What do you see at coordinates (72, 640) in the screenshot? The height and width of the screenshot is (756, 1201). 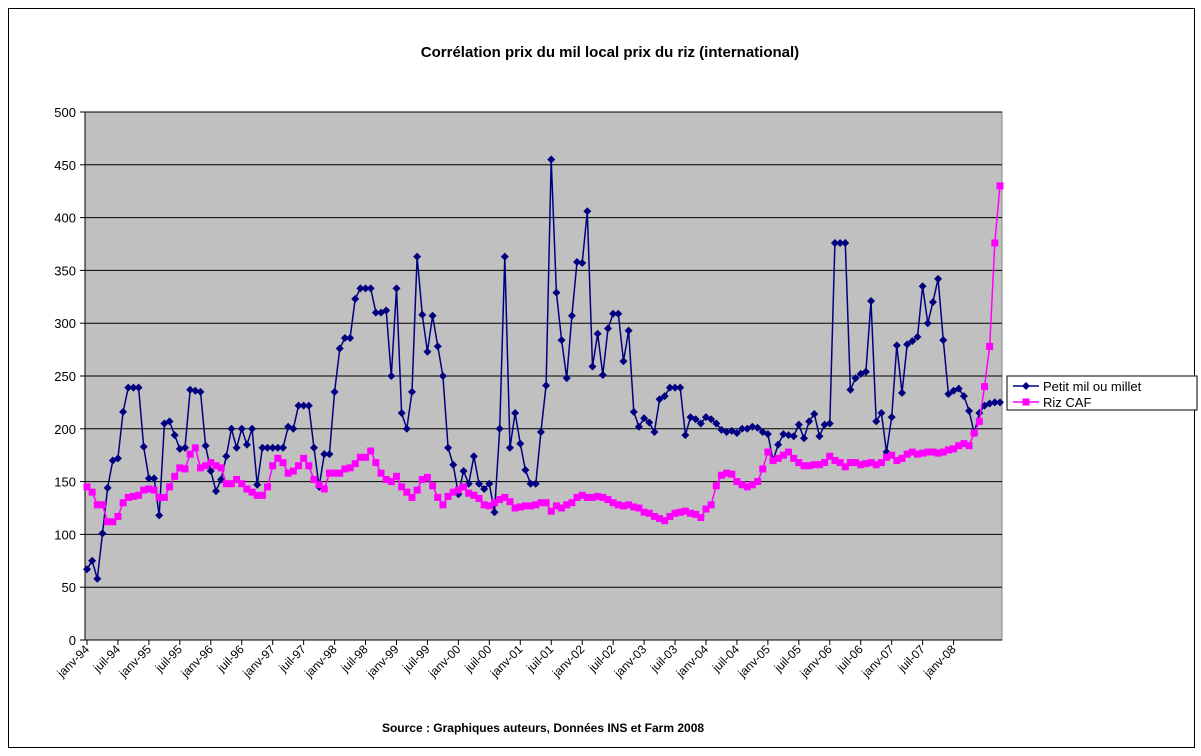 I see `y-tick-label: 0` at bounding box center [72, 640].